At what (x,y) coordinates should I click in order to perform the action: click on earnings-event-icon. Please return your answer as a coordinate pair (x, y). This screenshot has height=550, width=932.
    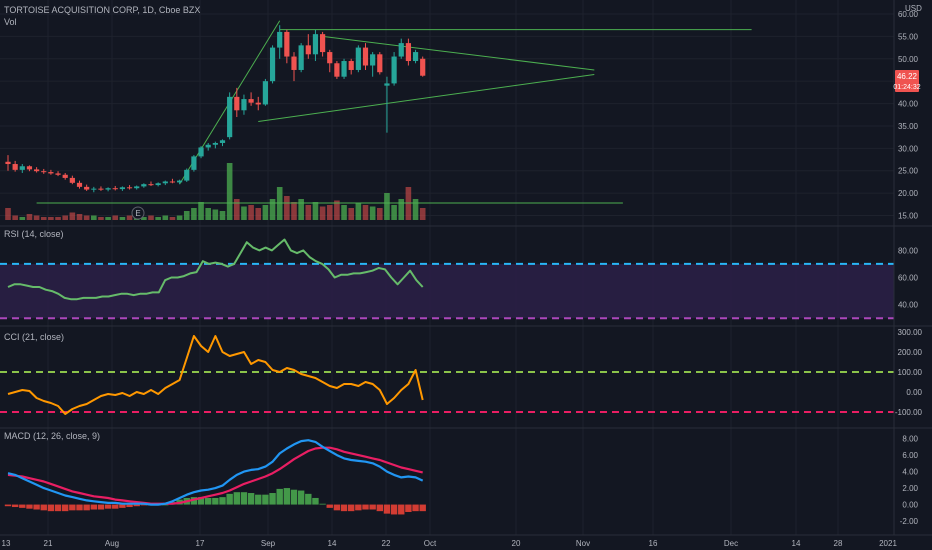
    Looking at the image, I should click on (138, 213).